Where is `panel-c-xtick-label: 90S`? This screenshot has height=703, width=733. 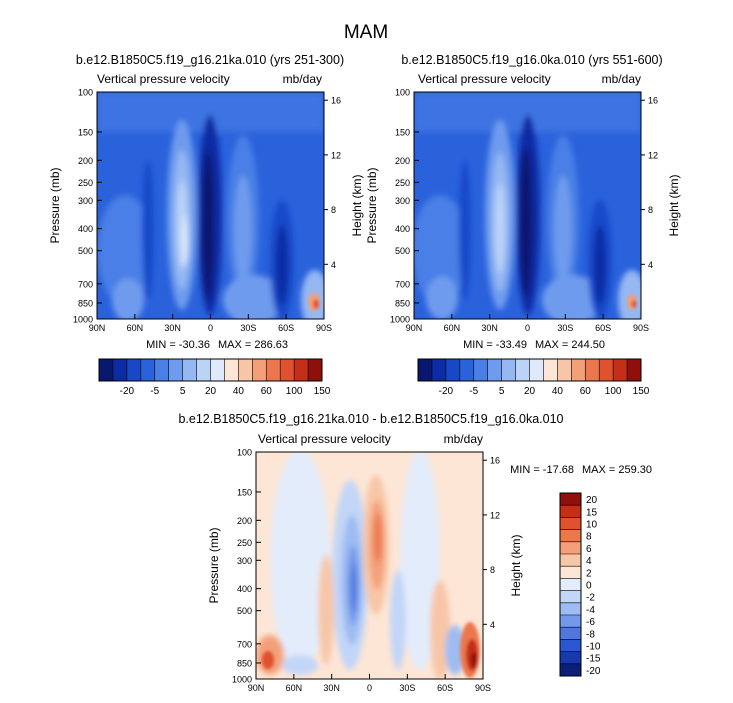 panel-c-xtick-label: 90S is located at coordinates (483, 688).